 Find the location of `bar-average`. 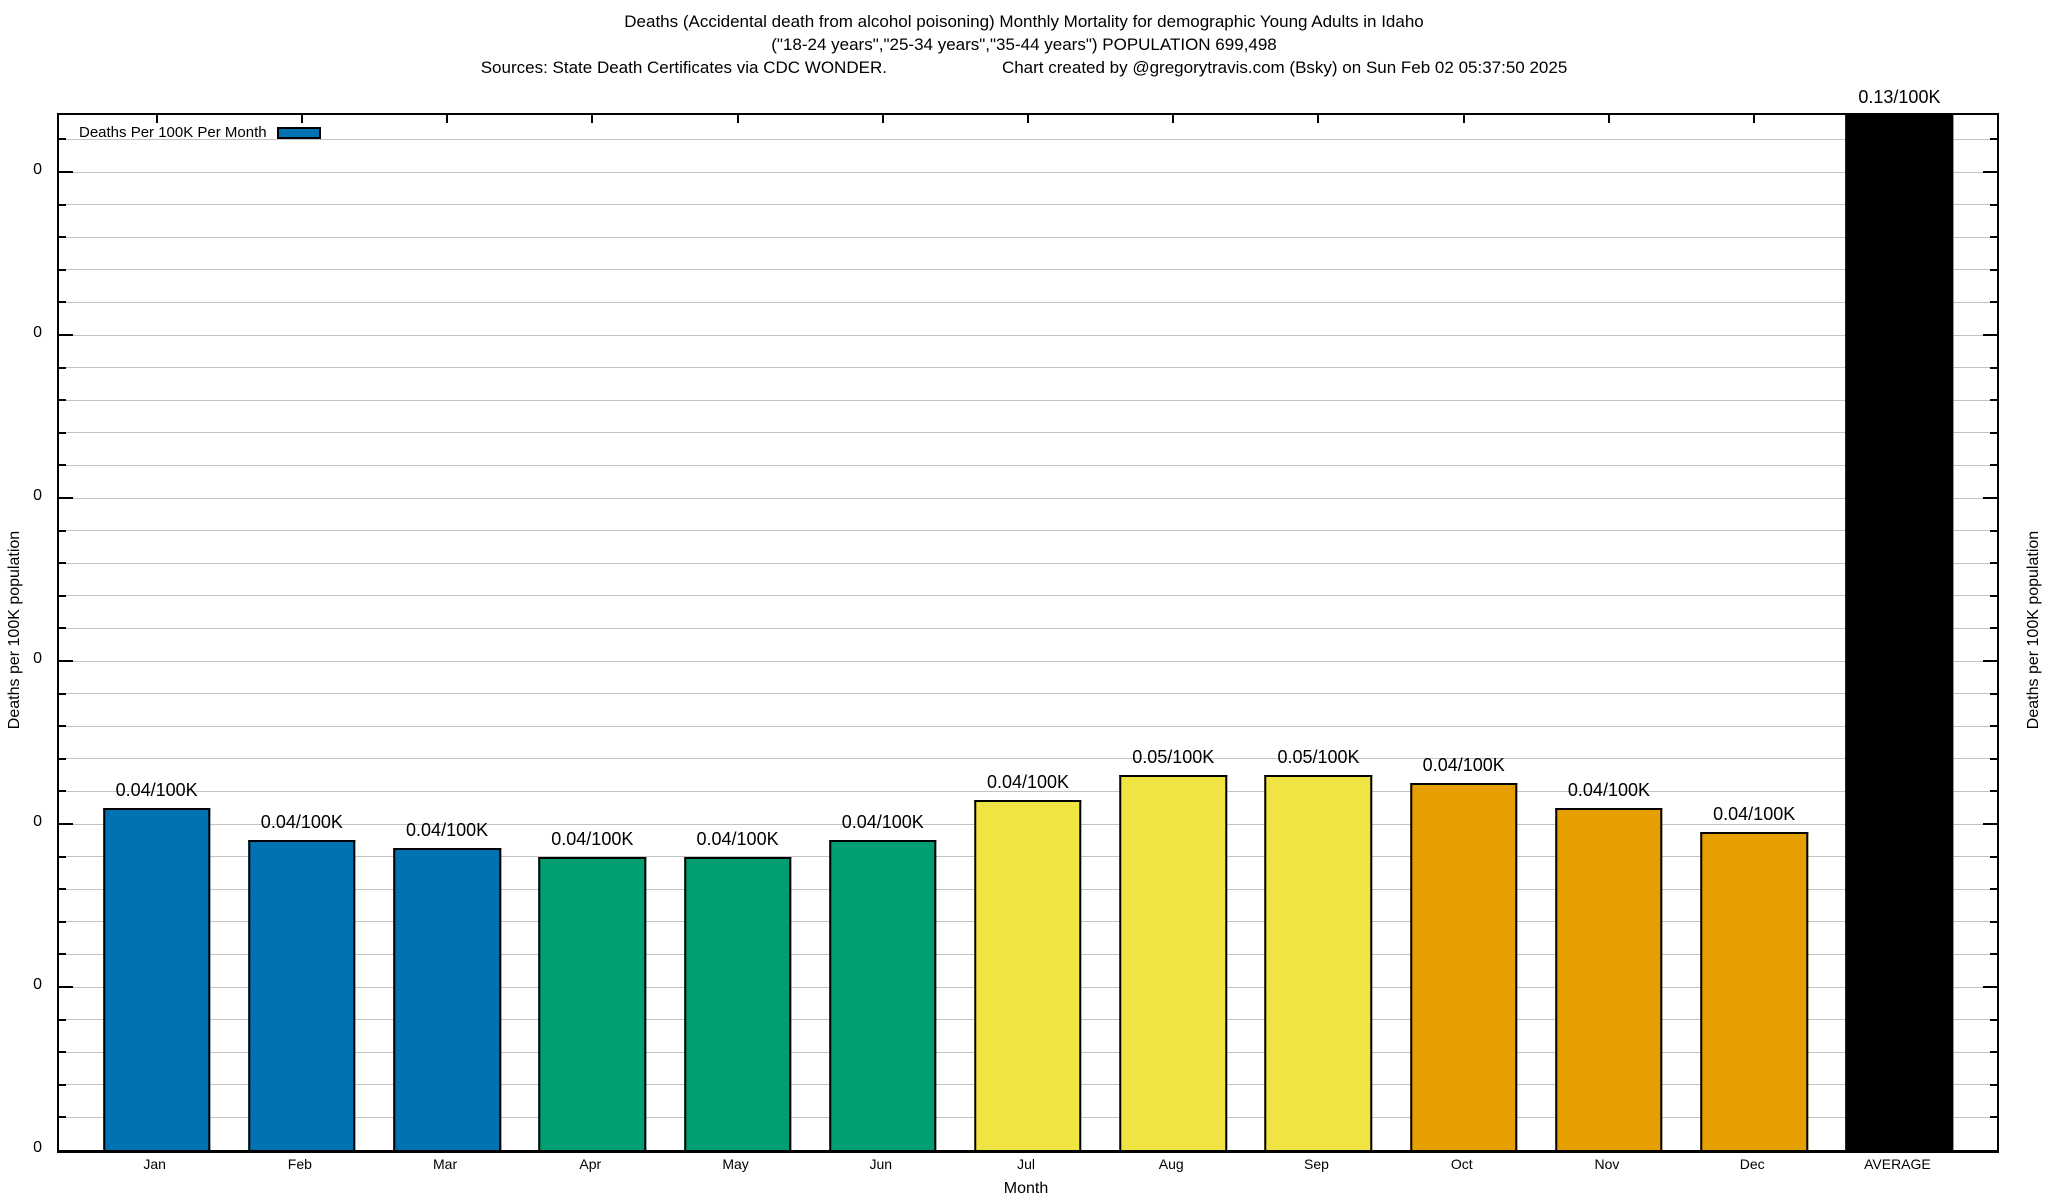

bar-average is located at coordinates (1899, 632).